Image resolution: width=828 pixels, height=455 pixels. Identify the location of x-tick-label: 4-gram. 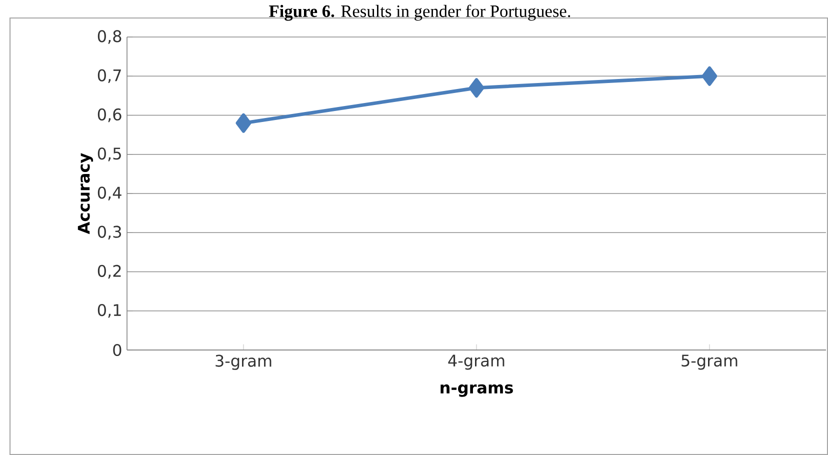
(476, 362).